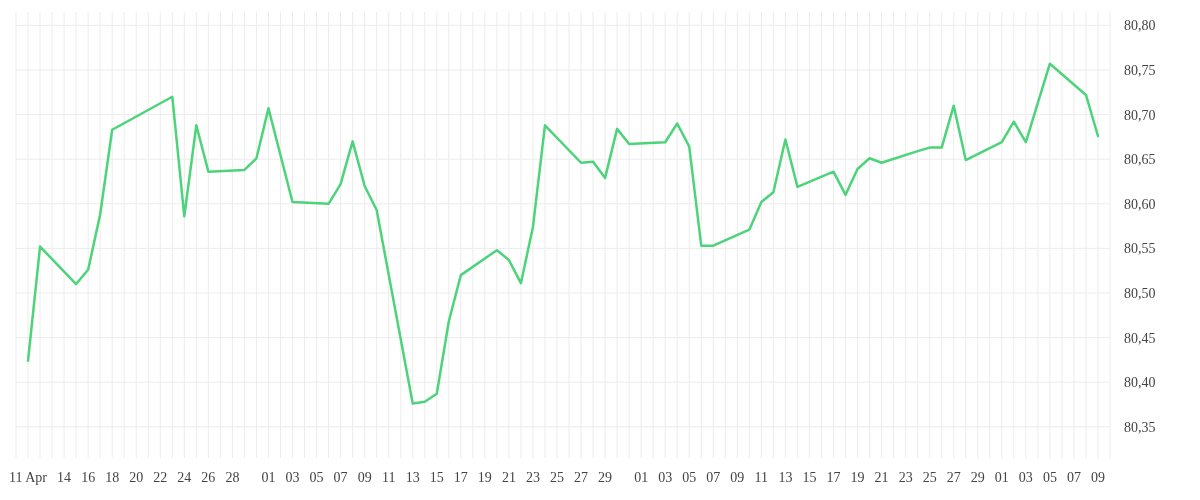 This screenshot has height=500, width=1200. What do you see at coordinates (1140, 293) in the screenshot?
I see `y-tick-label: 80,50` at bounding box center [1140, 293].